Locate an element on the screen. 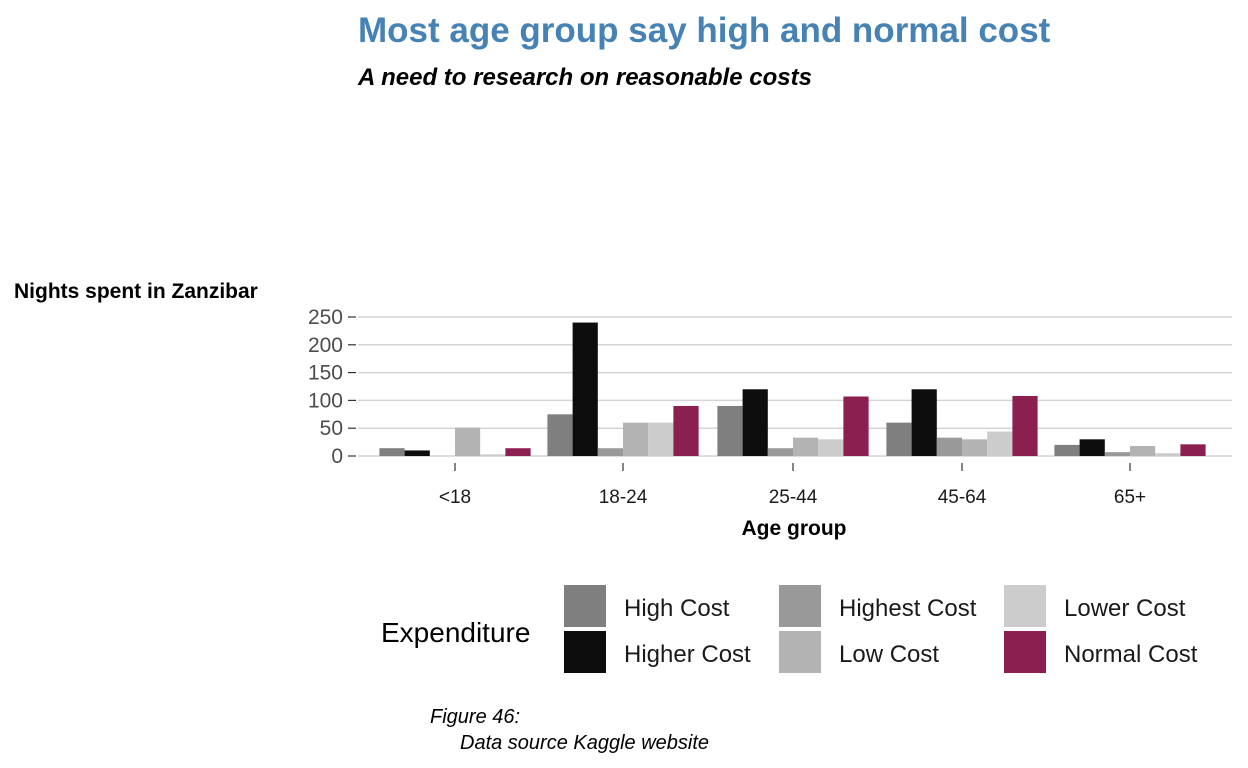 This screenshot has height=768, width=1248. y-axis-label: Nights spent in Zanzibar is located at coordinates (136, 291).